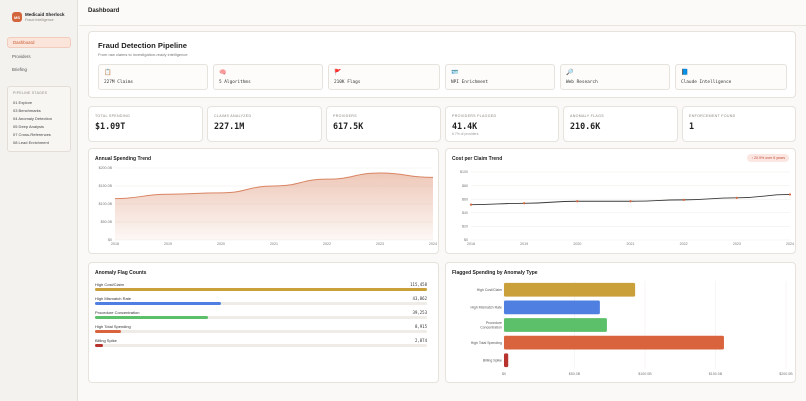 Image resolution: width=806 pixels, height=401 pixels. I want to click on stage-link: 07 Cross-References, so click(32, 134).